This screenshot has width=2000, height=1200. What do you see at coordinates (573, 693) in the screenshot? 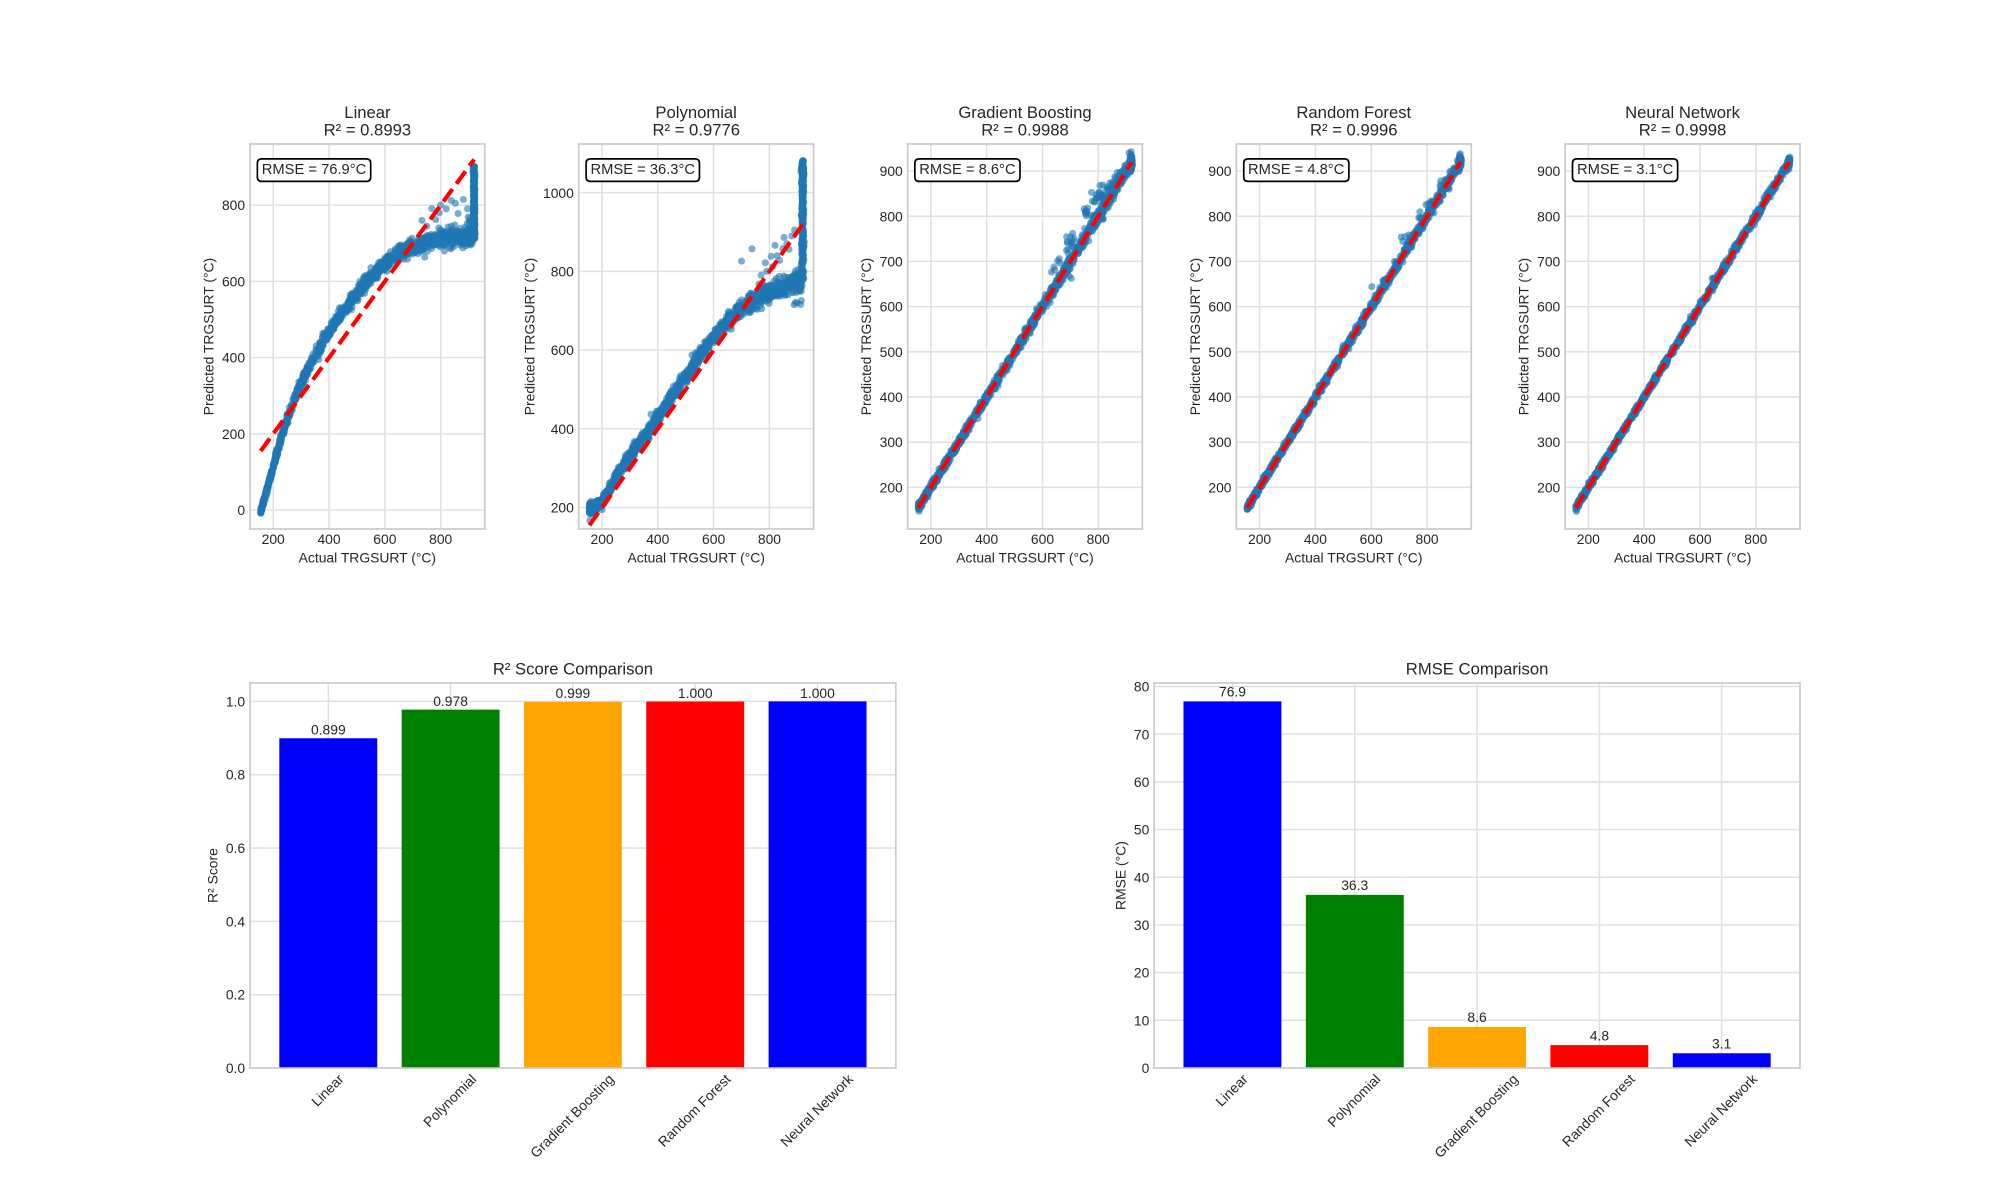
I see `svg-text: 0.999` at bounding box center [573, 693].